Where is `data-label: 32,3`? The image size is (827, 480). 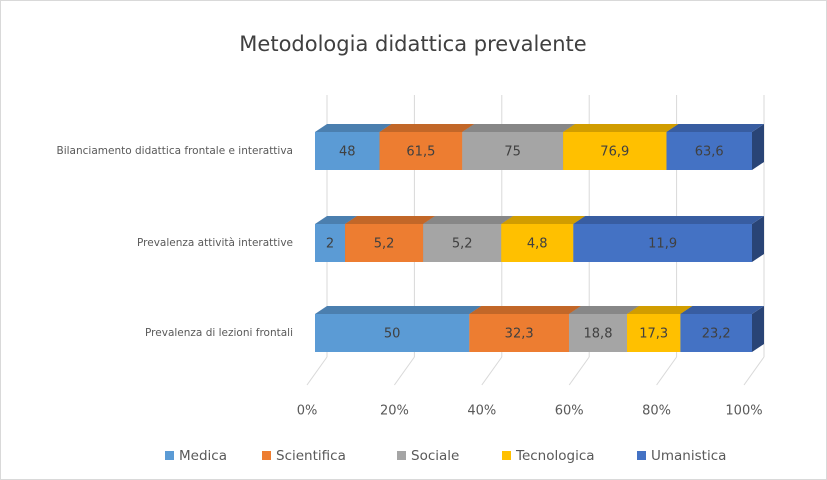
data-label: 32,3 is located at coordinates (519, 334).